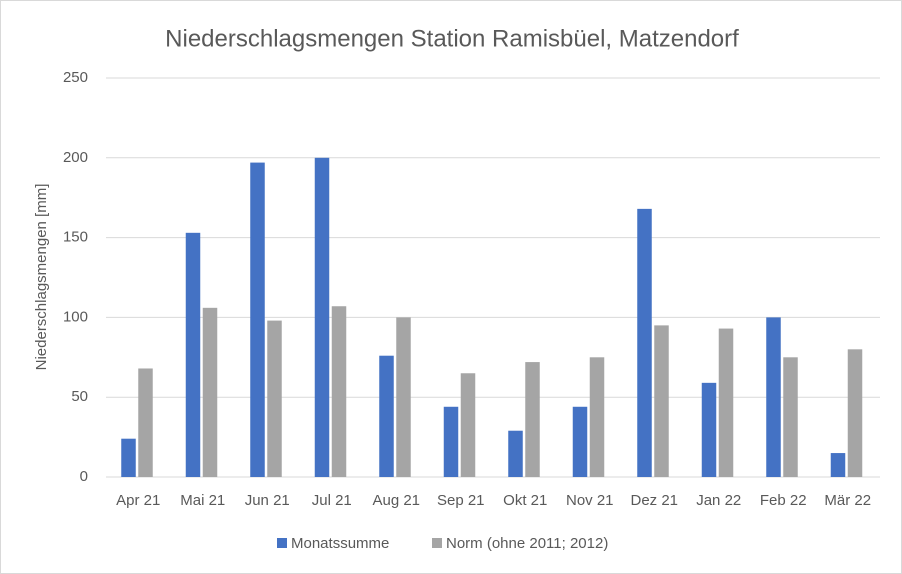  Describe the element at coordinates (340, 543) in the screenshot. I see `legend-label: Monatssumme` at that location.